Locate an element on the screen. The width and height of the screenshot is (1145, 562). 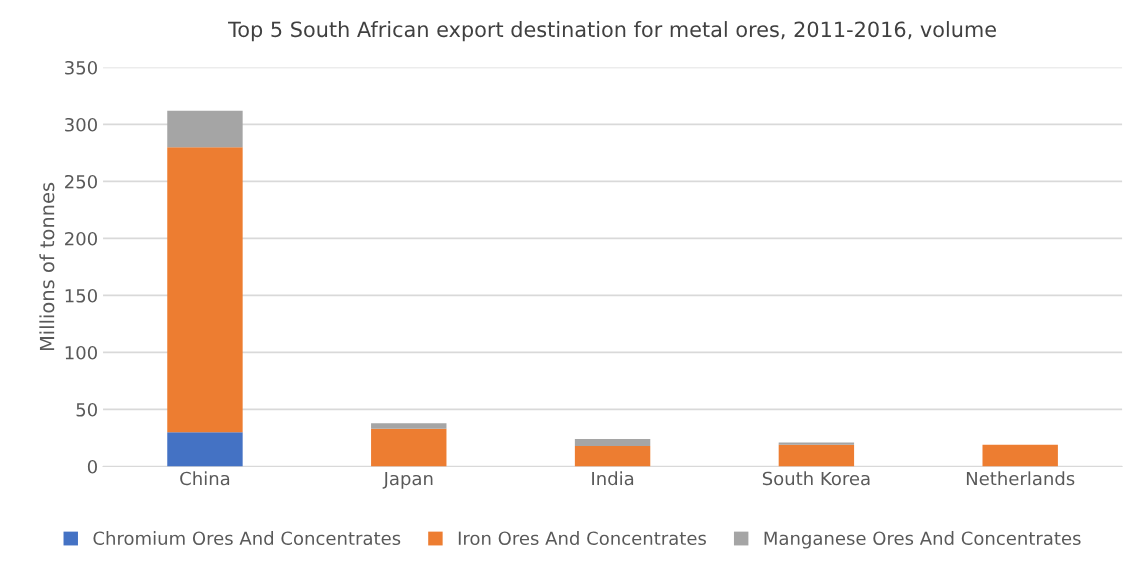
y-tick-label: 50 is located at coordinates (86, 409).